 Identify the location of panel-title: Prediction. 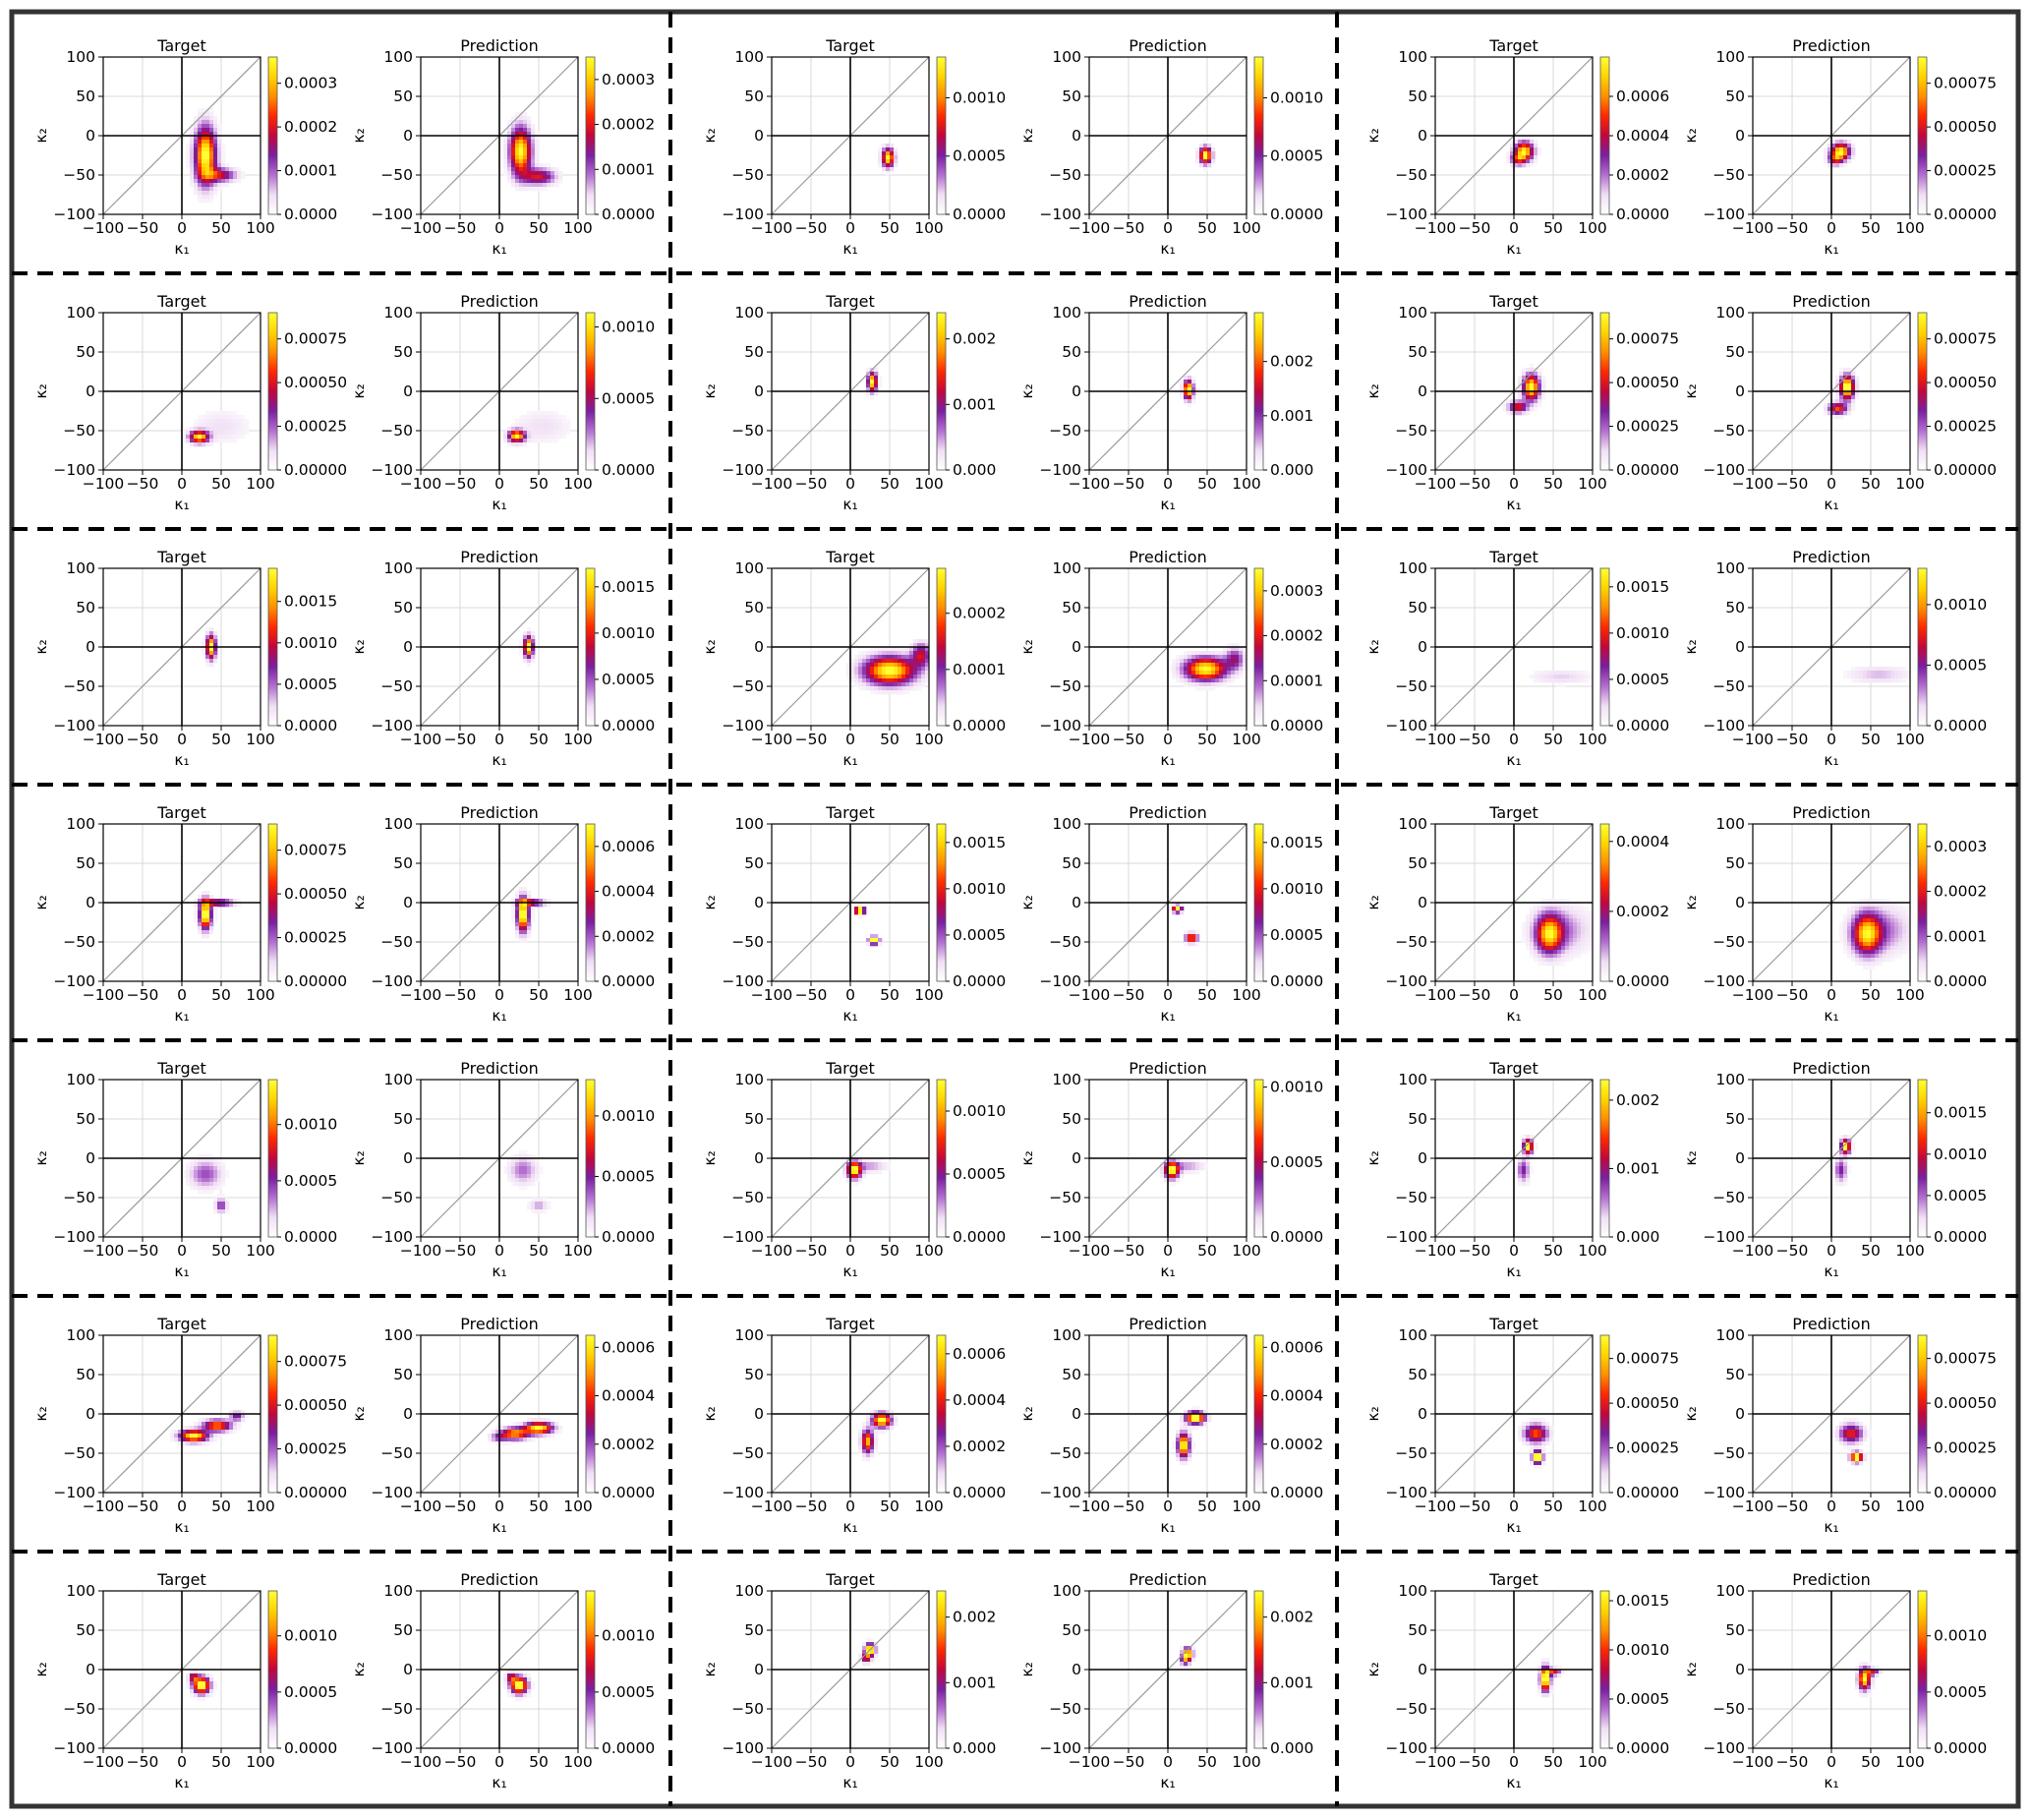
(1167, 557).